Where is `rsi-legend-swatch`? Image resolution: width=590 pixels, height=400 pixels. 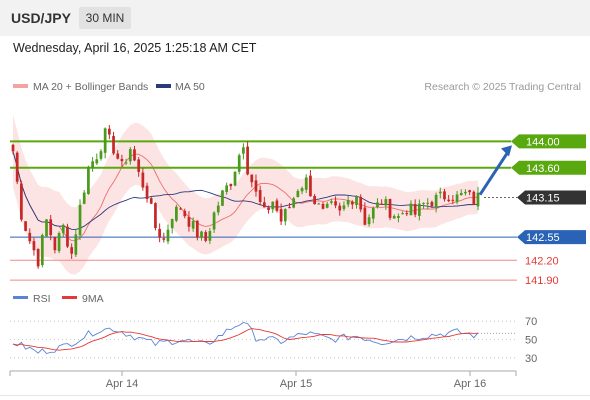 rsi-legend-swatch is located at coordinates (20, 297).